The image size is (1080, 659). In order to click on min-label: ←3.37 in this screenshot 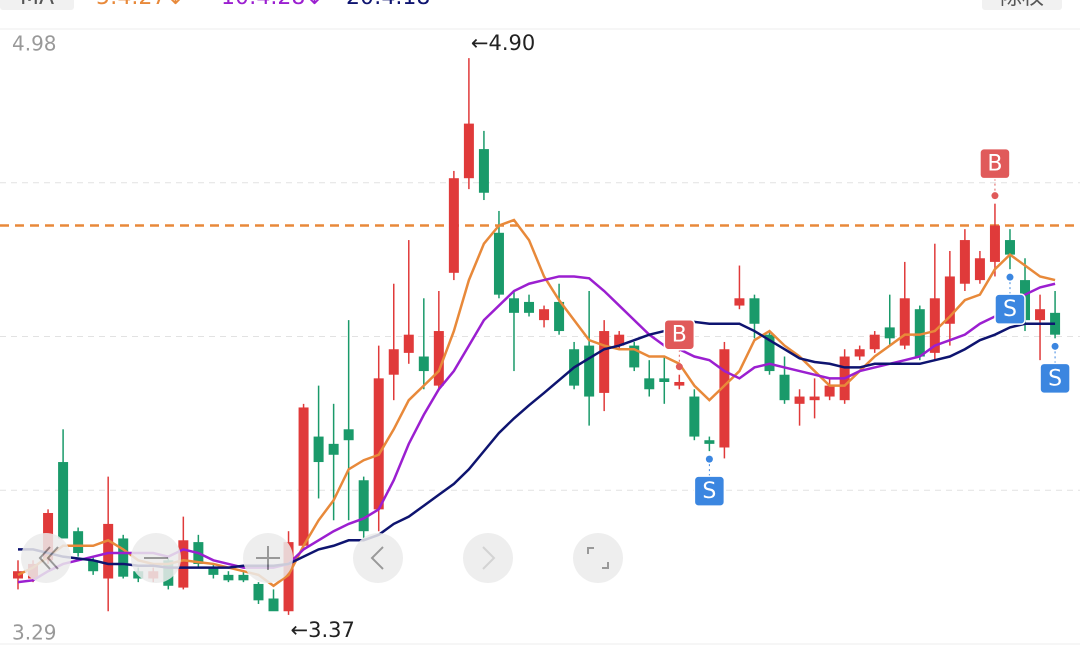, I will do `click(323, 630)`.